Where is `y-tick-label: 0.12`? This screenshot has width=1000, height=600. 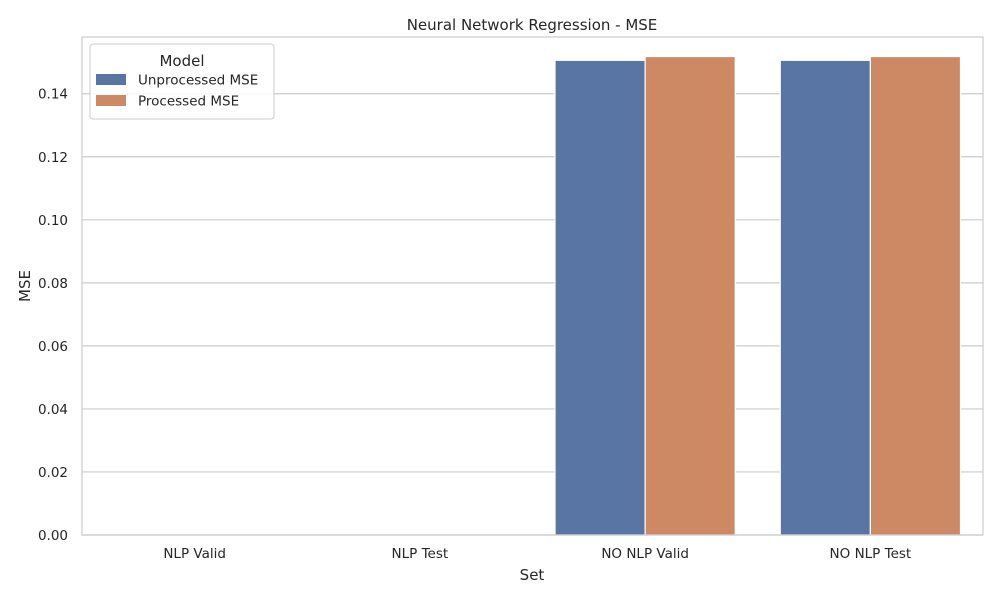
y-tick-label: 0.12 is located at coordinates (53, 158).